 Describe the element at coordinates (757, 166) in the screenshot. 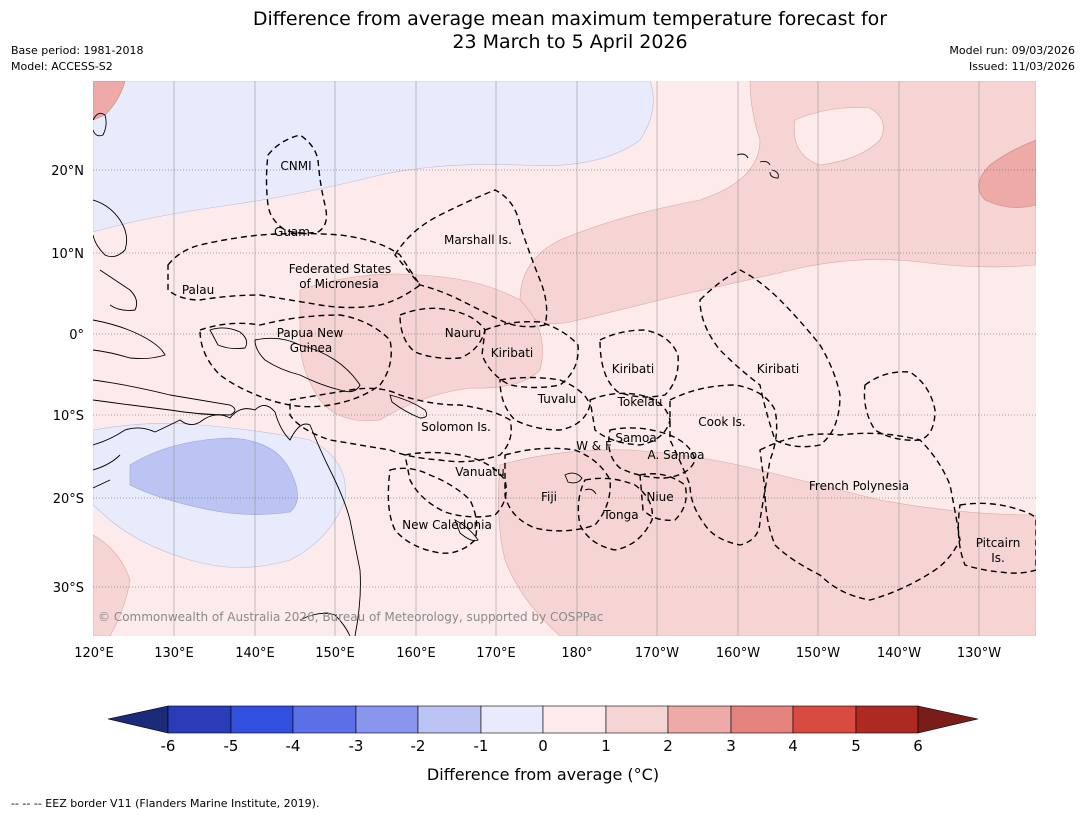

I see `coast-hawaii` at that location.